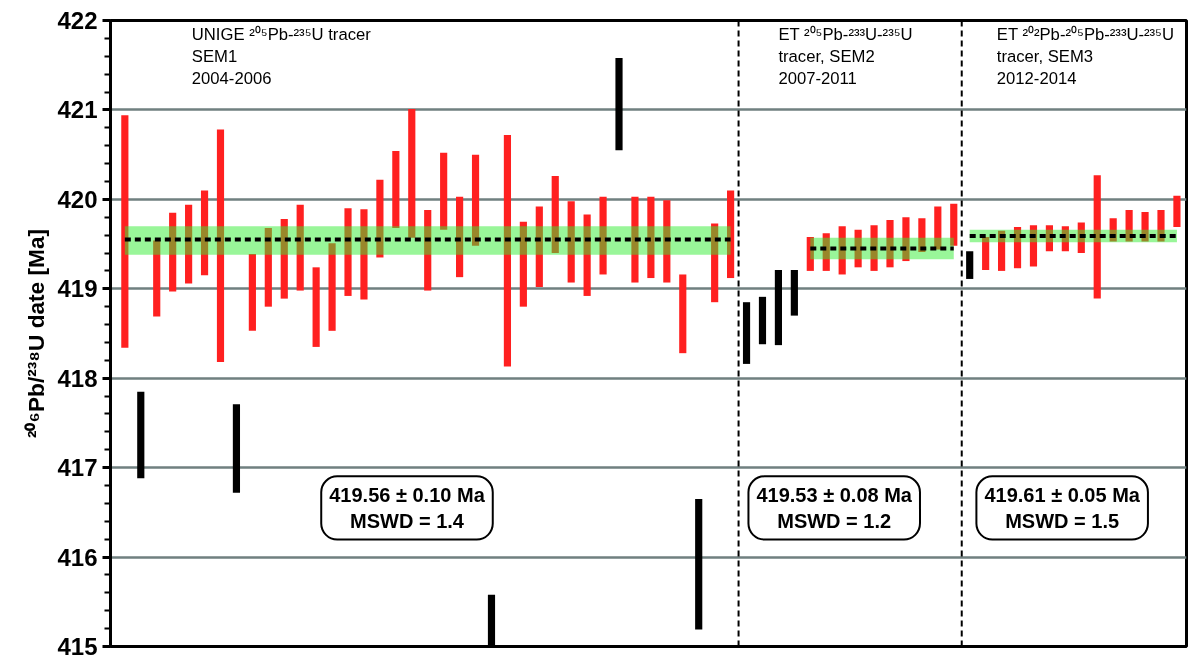 The image size is (1196, 662). What do you see at coordinates (36, 333) in the screenshot?
I see `y-axis-title: ²⁰⁶Pb/²³⁸U date [Ma]` at bounding box center [36, 333].